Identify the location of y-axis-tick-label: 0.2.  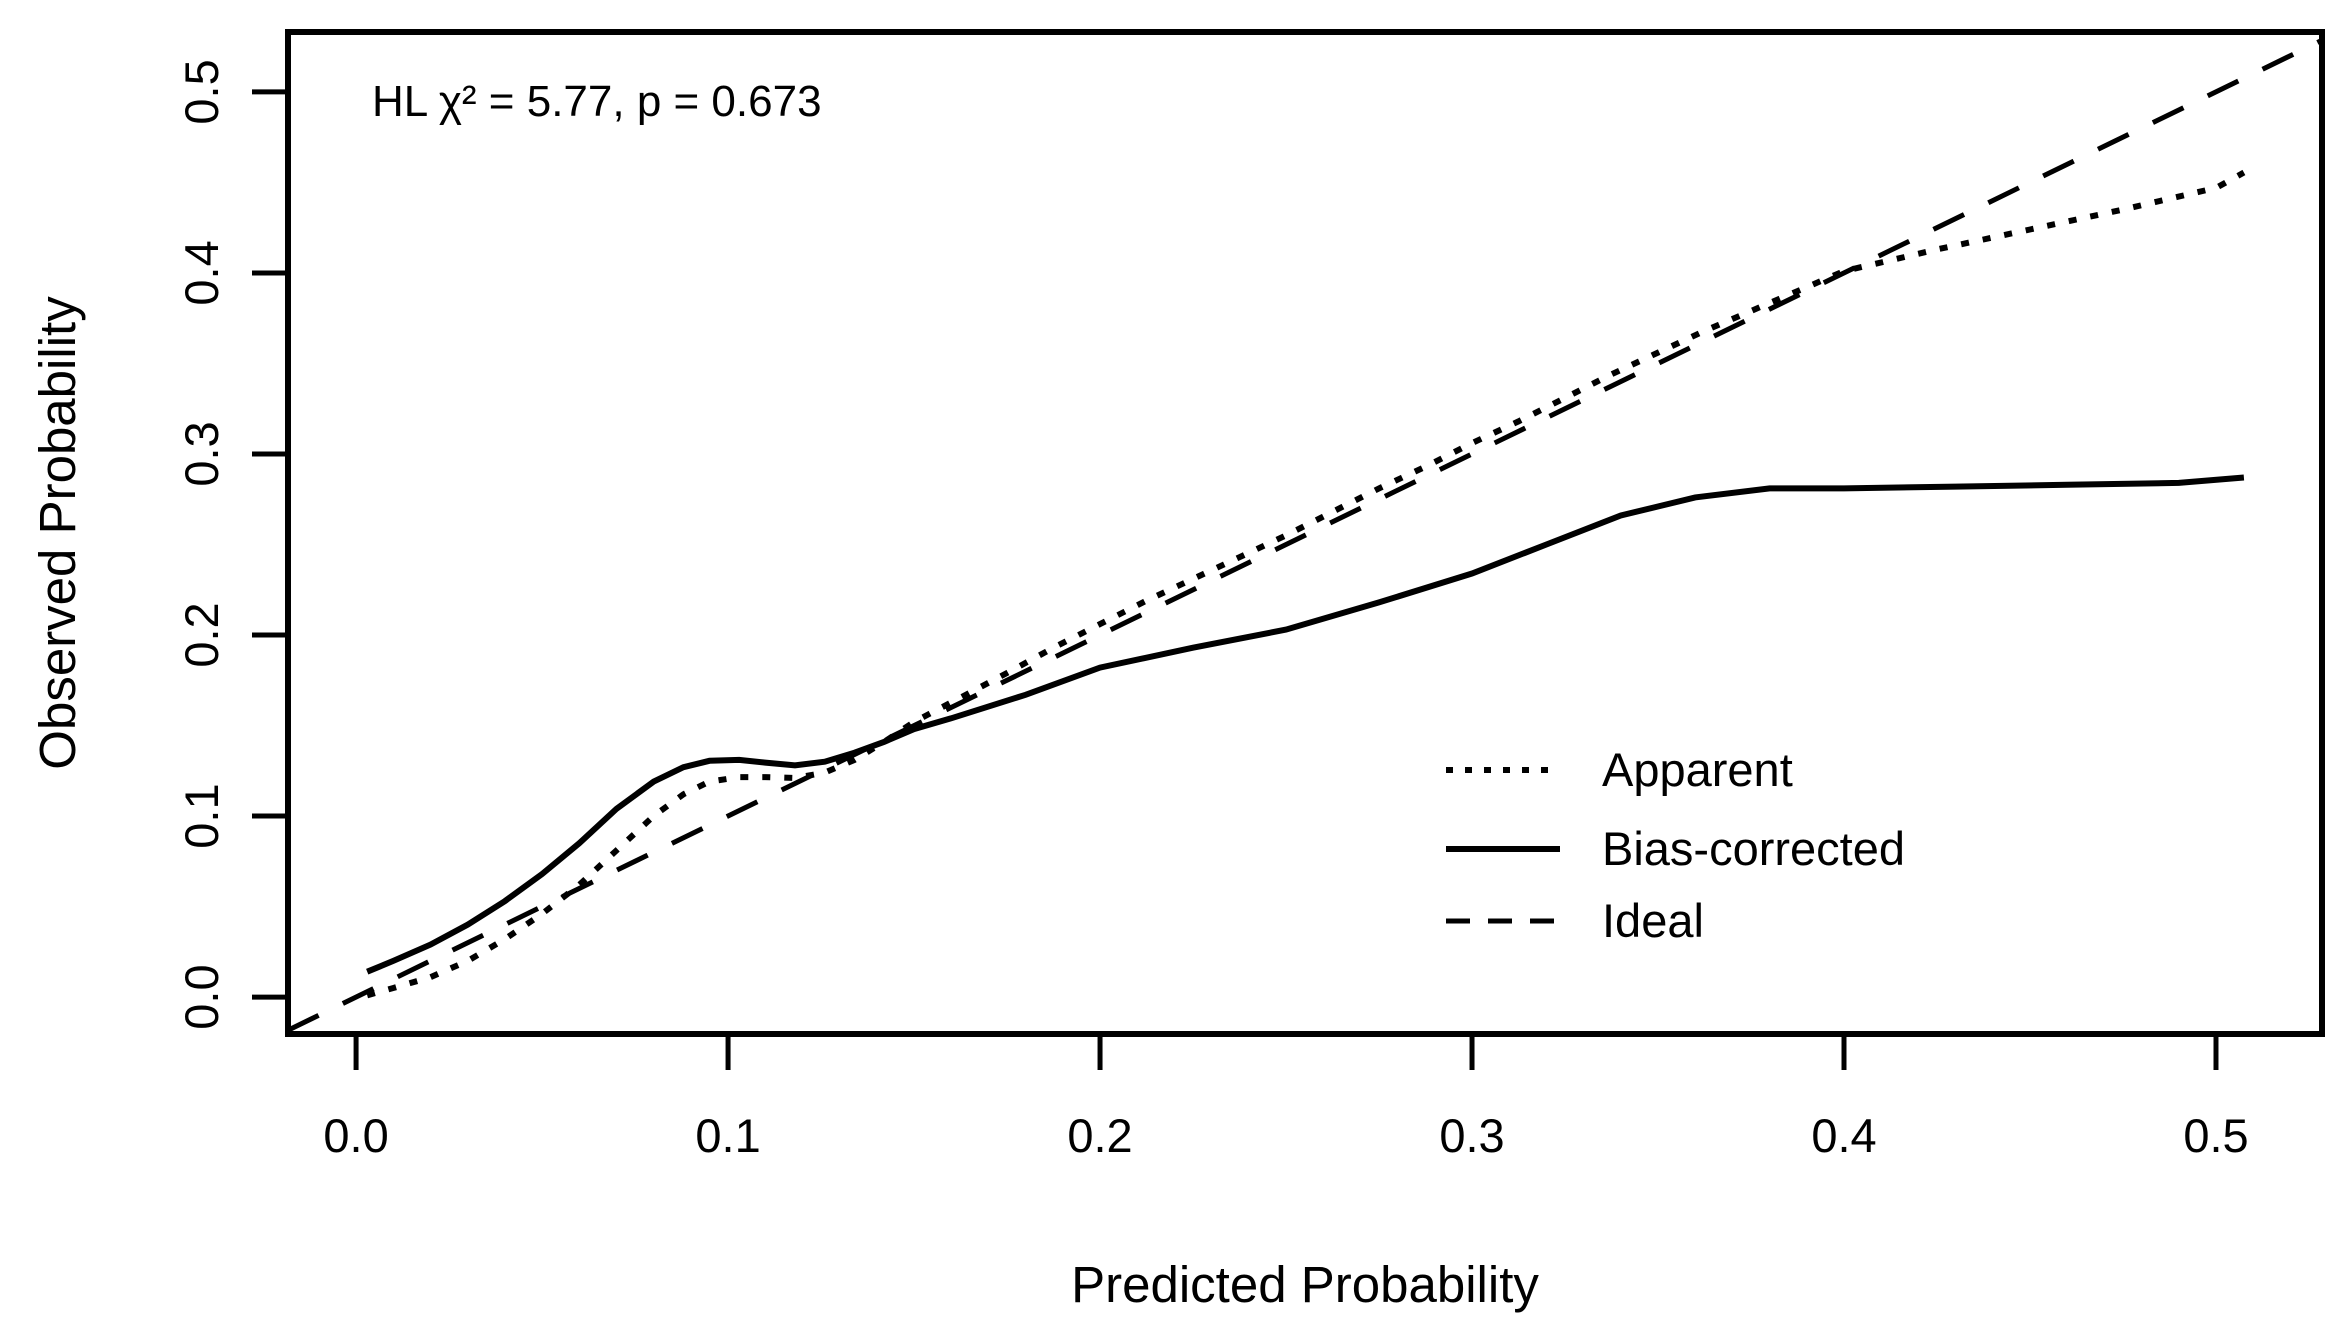
(201, 634).